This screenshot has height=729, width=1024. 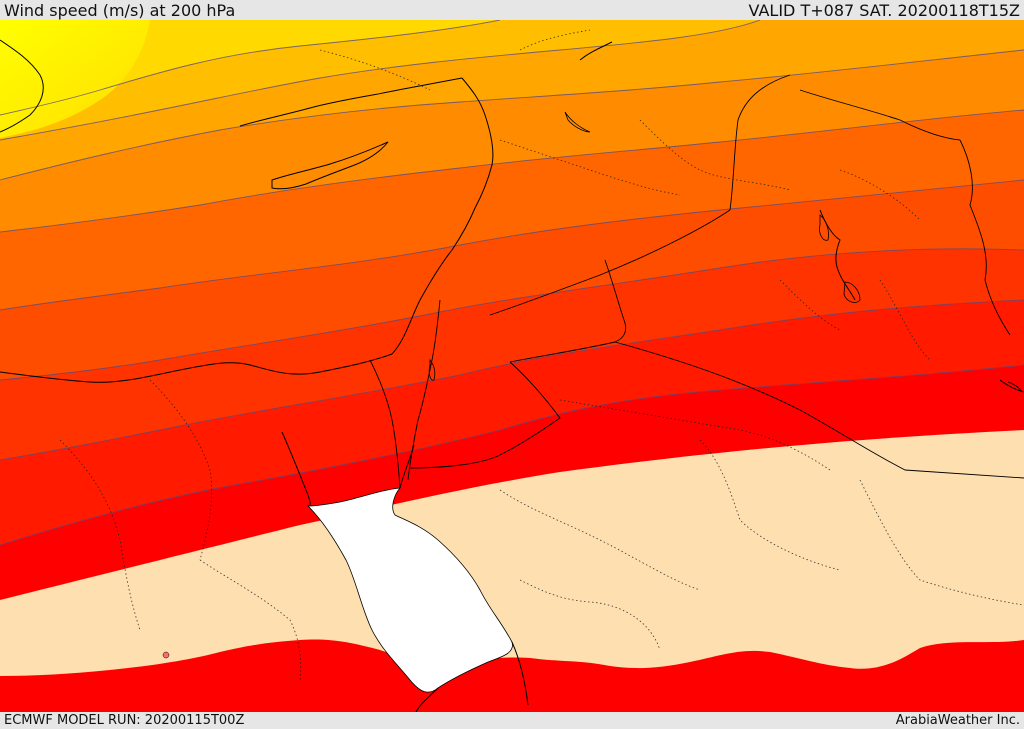 What do you see at coordinates (124, 720) in the screenshot?
I see `model-run-label: ECMWF MODEL RUN: 20200115T00Z` at bounding box center [124, 720].